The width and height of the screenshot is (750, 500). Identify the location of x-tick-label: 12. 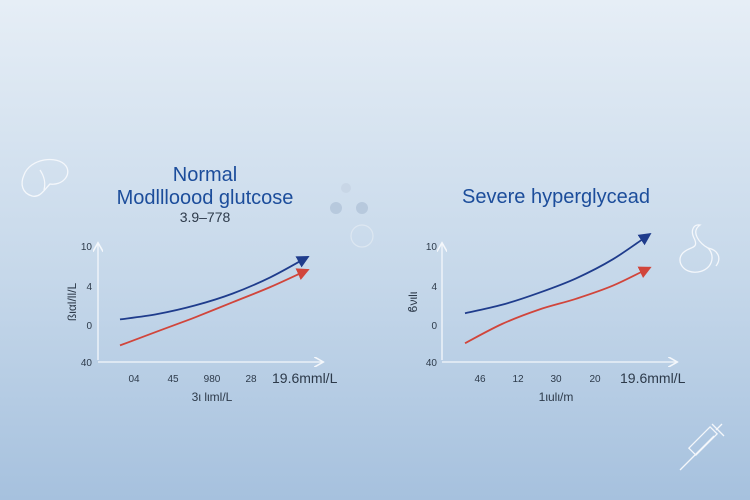
(518, 379).